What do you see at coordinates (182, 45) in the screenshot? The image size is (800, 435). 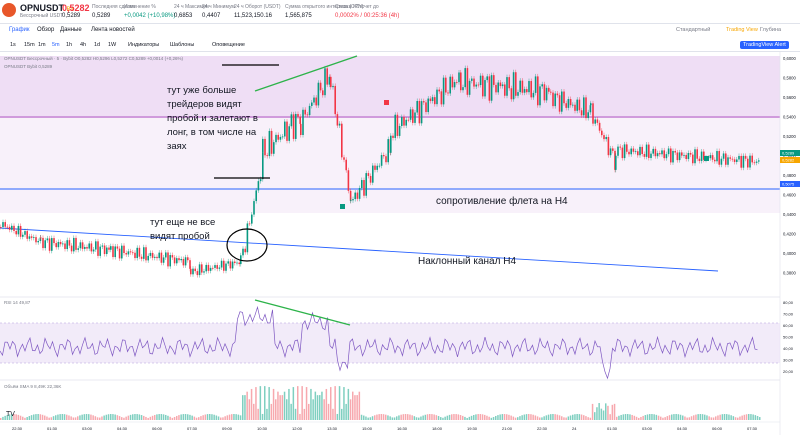 I see `toolbar-item: Шаблоны` at bounding box center [182, 45].